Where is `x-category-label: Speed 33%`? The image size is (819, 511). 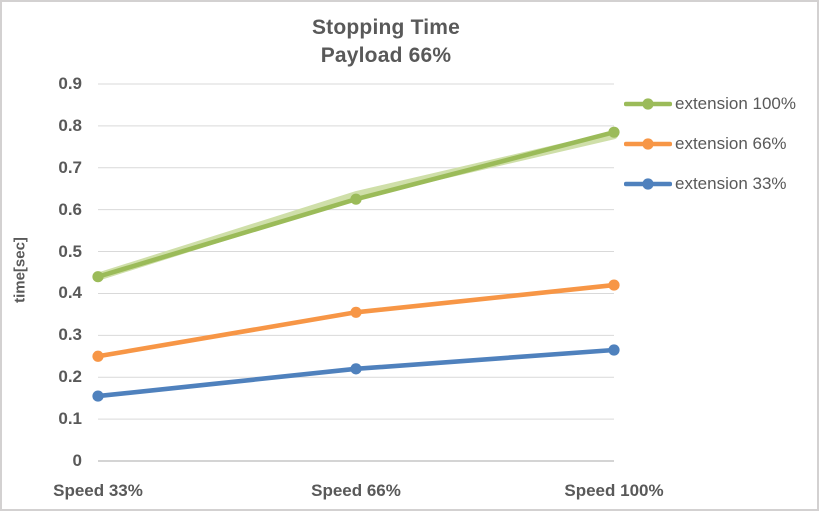 x-category-label: Speed 33% is located at coordinates (98, 490).